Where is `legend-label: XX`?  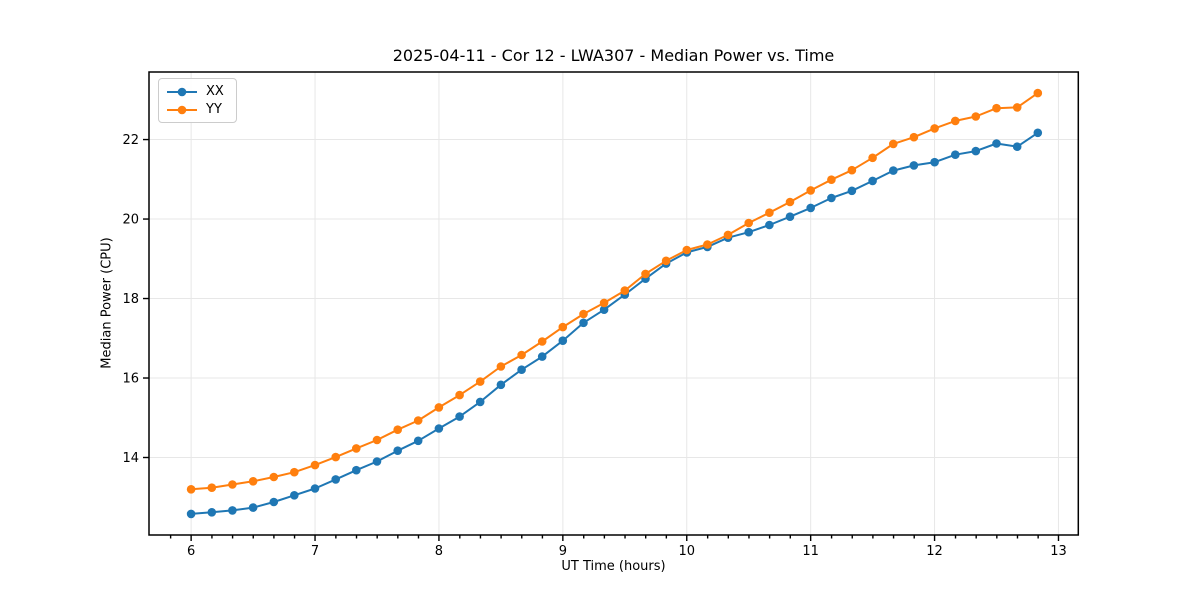 legend-label: XX is located at coordinates (215, 91).